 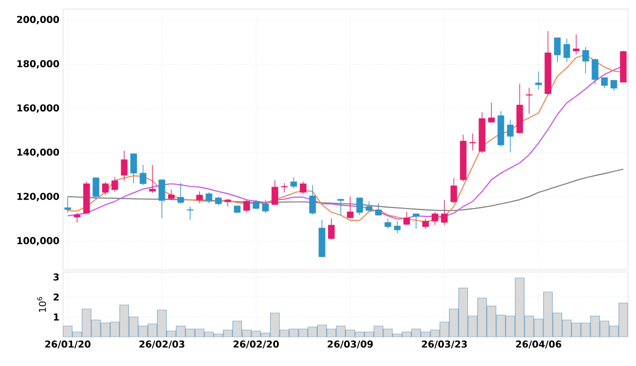 I want to click on x-tick-label: 26/03/23, so click(x=444, y=344).